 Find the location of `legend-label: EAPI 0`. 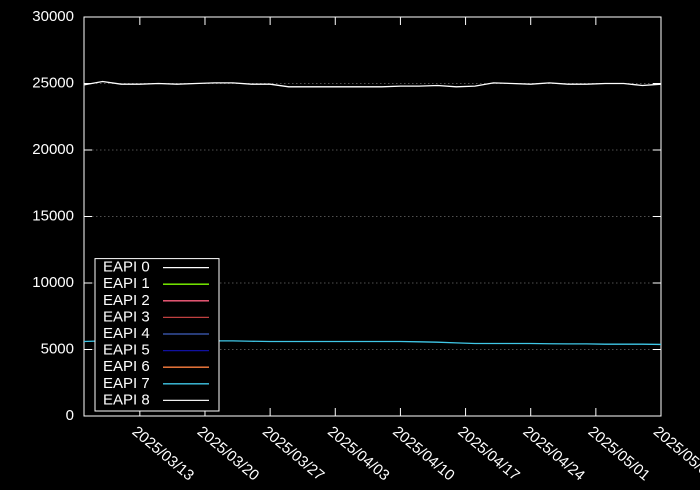

legend-label: EAPI 0 is located at coordinates (126, 267).